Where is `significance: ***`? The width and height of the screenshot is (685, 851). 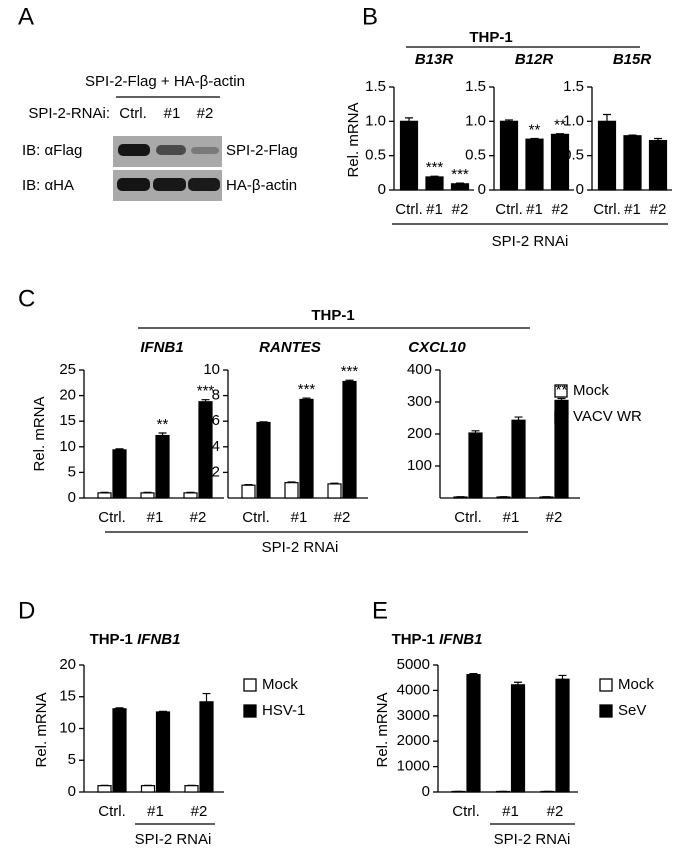
significance: *** is located at coordinates (350, 371).